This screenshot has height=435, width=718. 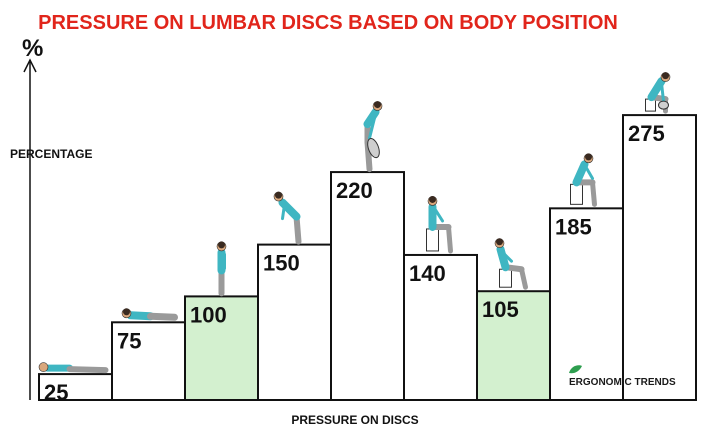 I want to click on figure-sitting-lifting-icon, so click(x=658, y=93).